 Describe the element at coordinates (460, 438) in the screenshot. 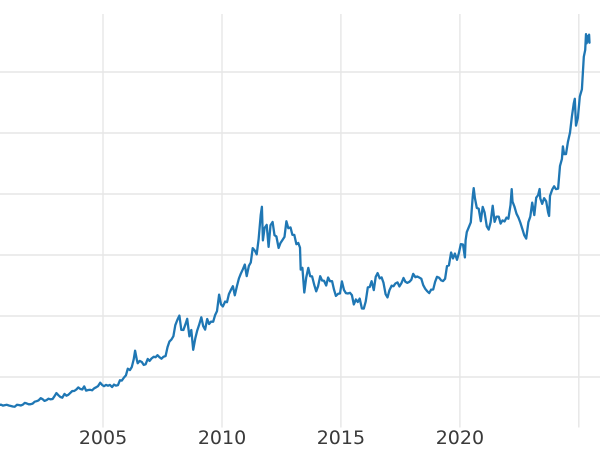

I see `x-axis-tick-label: 2020` at that location.